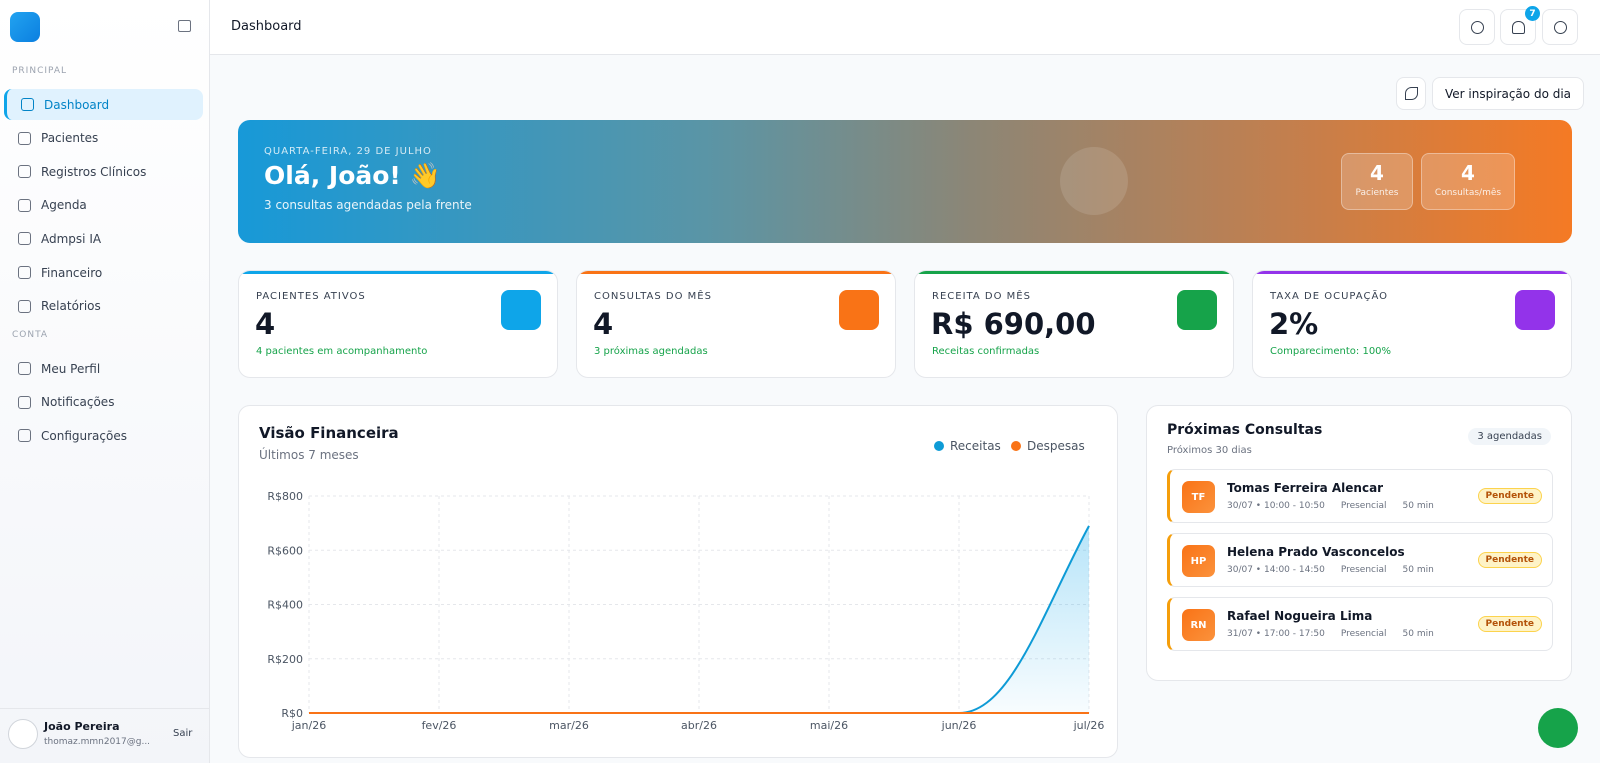 The image size is (1600, 763). I want to click on nav-label: Admpsi IA, so click(71, 238).